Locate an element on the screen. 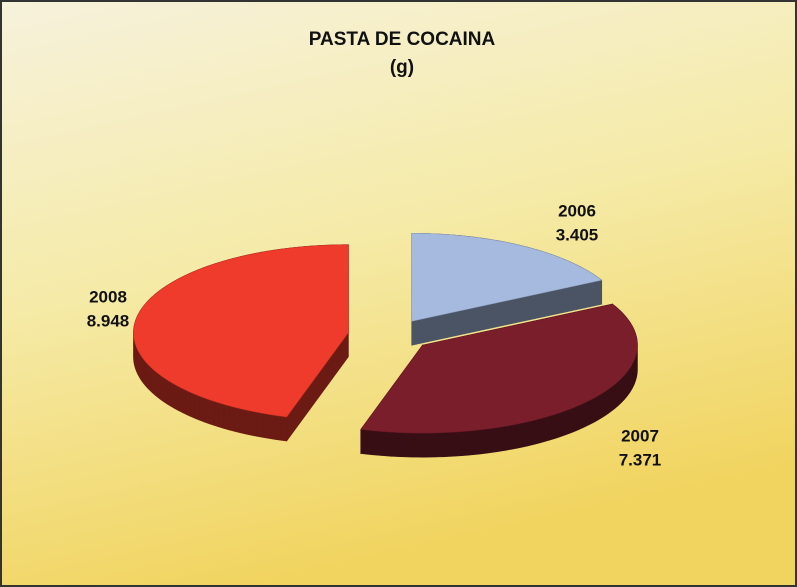 The width and height of the screenshot is (797, 587). chart-title: PASTA DE COCAINA is located at coordinates (402, 39).